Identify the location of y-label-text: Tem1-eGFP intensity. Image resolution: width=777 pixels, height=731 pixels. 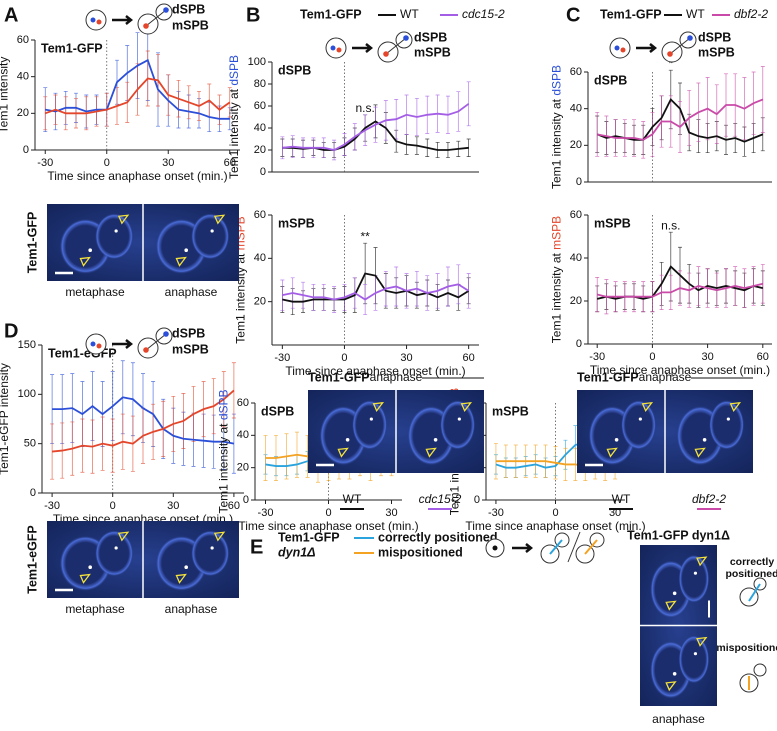
(5, 419).